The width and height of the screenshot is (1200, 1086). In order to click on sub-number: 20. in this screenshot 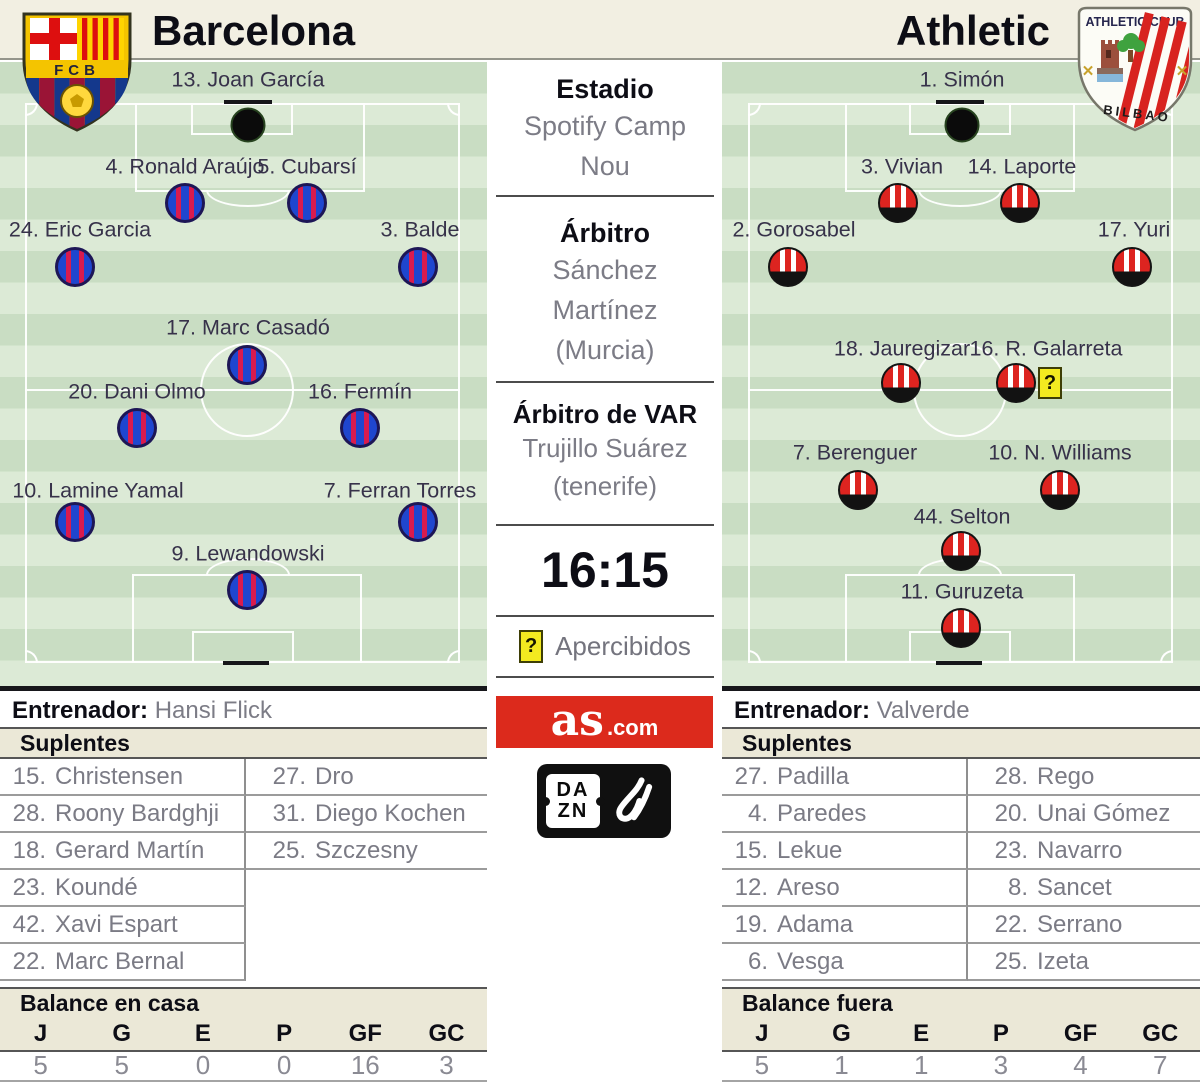, I will do `click(1011, 813)`.